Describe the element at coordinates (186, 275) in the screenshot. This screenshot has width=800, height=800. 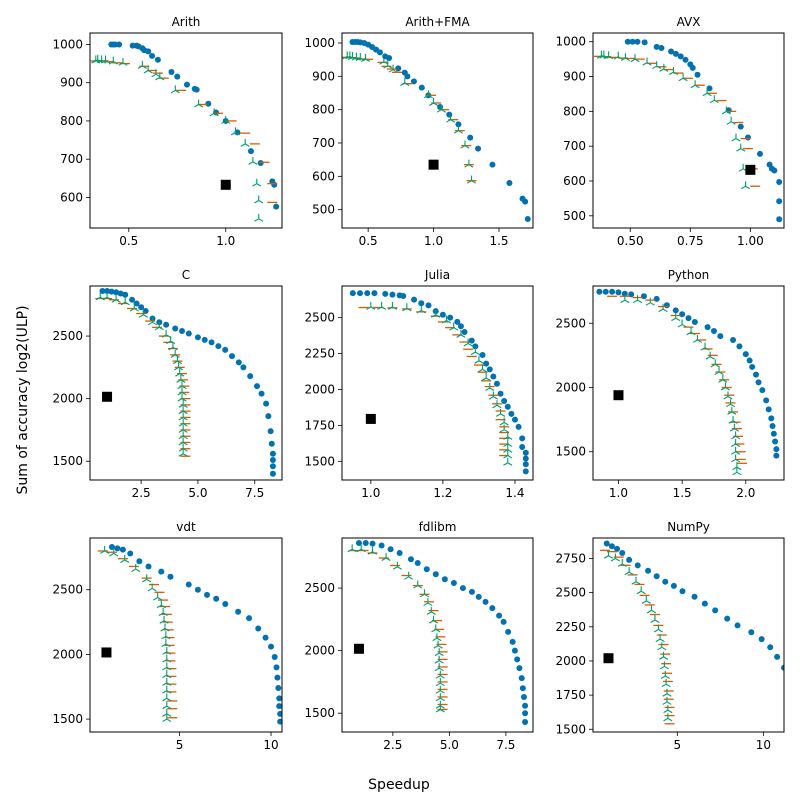
I see `subplot-title: C` at that location.